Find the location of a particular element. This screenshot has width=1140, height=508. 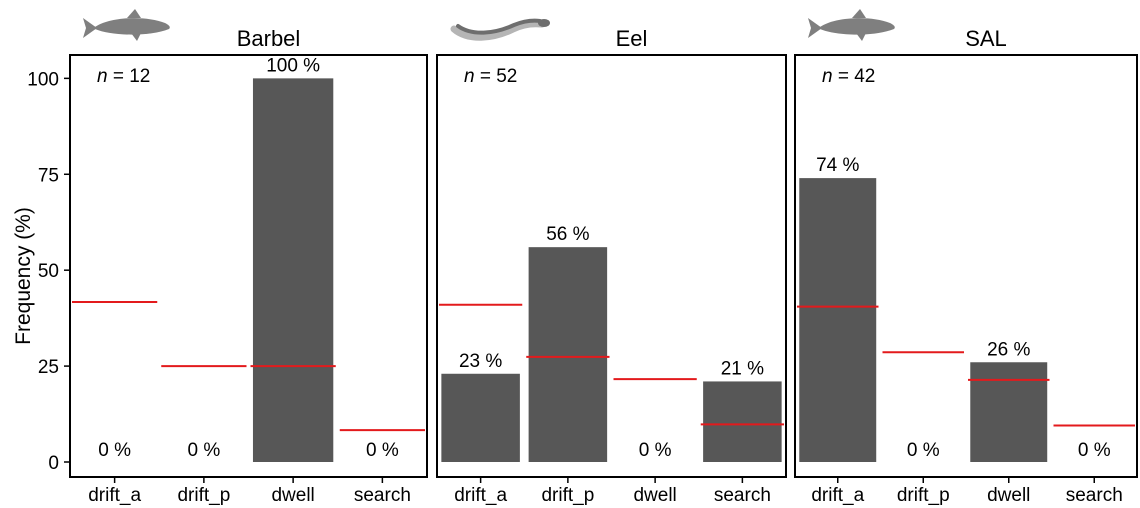

sample-size-label: n = 52 is located at coordinates (490, 76).